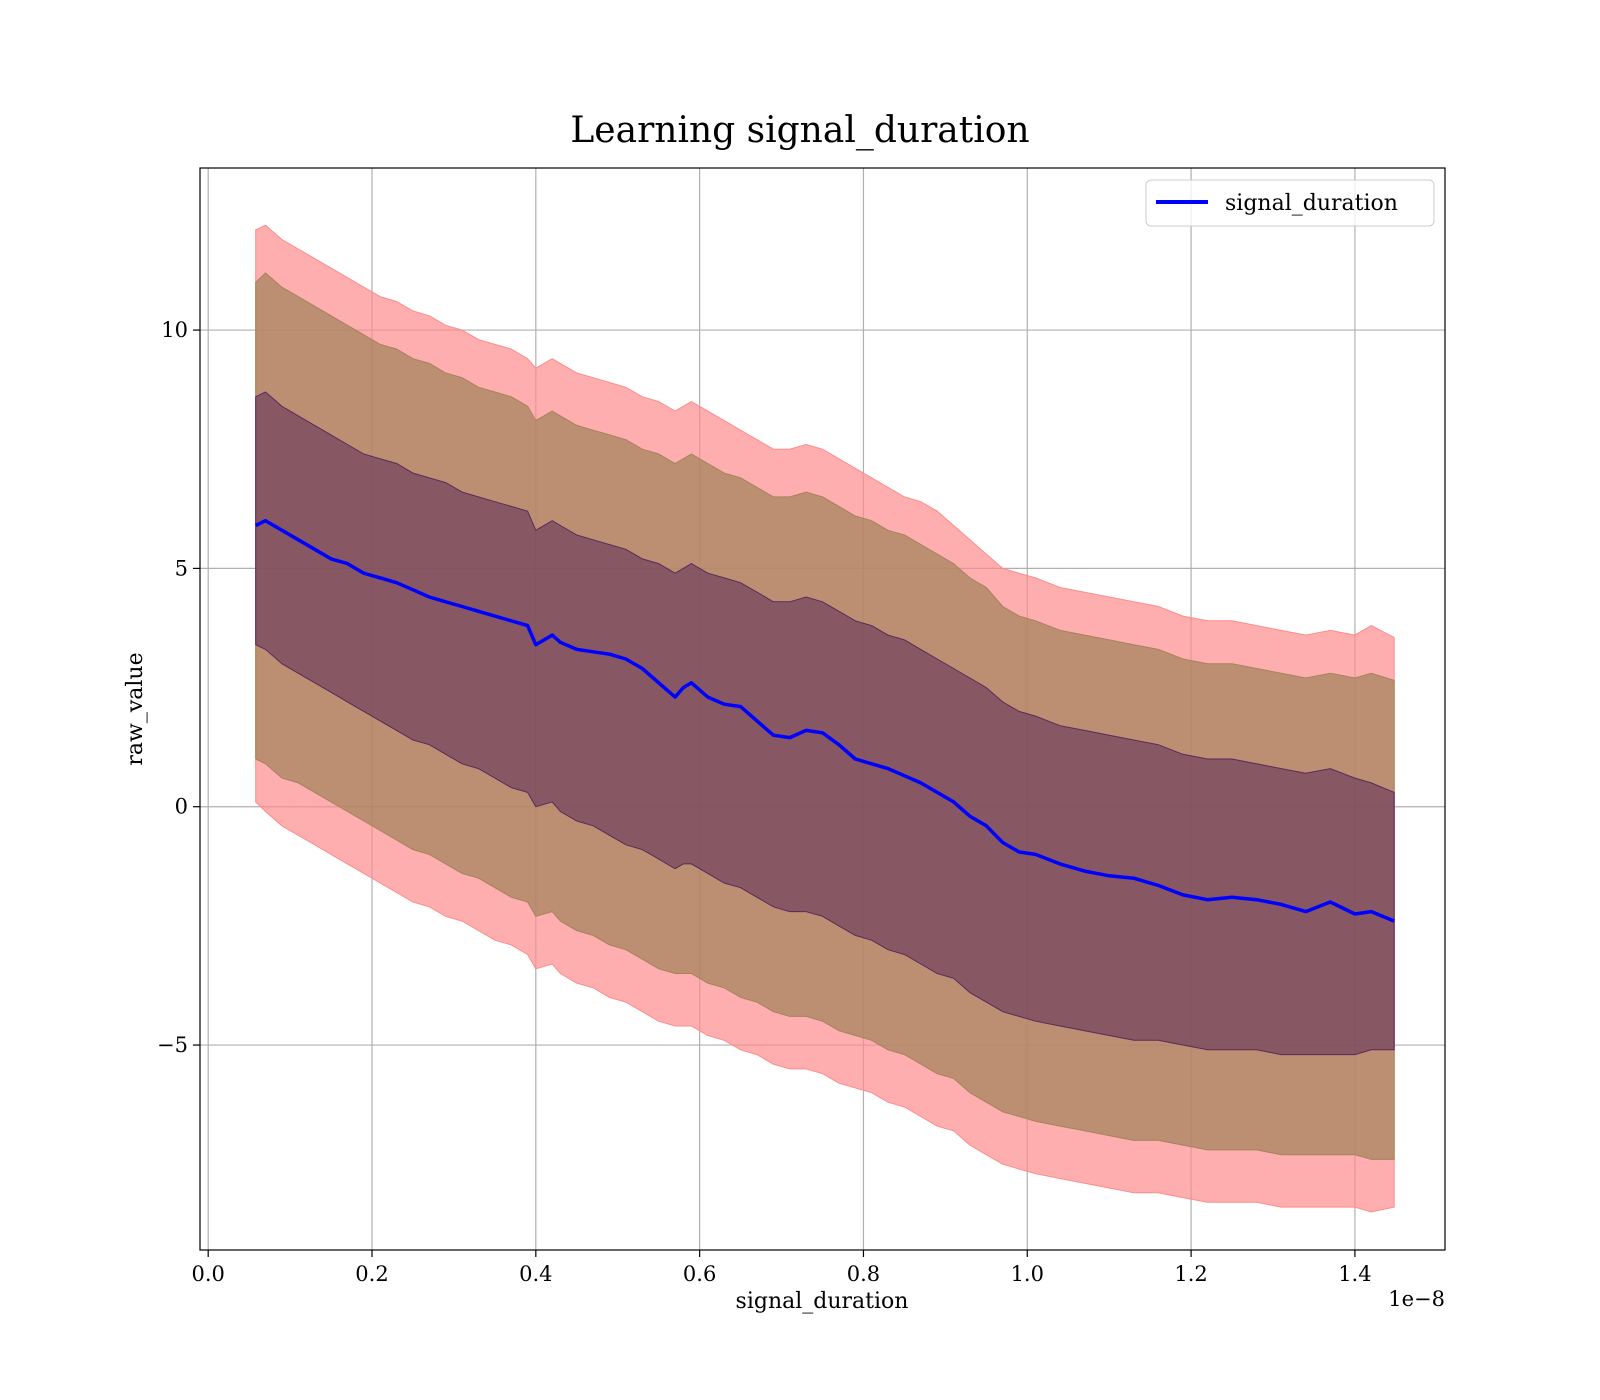  What do you see at coordinates (172, 1045) in the screenshot?
I see `y-tick-label: −5` at bounding box center [172, 1045].